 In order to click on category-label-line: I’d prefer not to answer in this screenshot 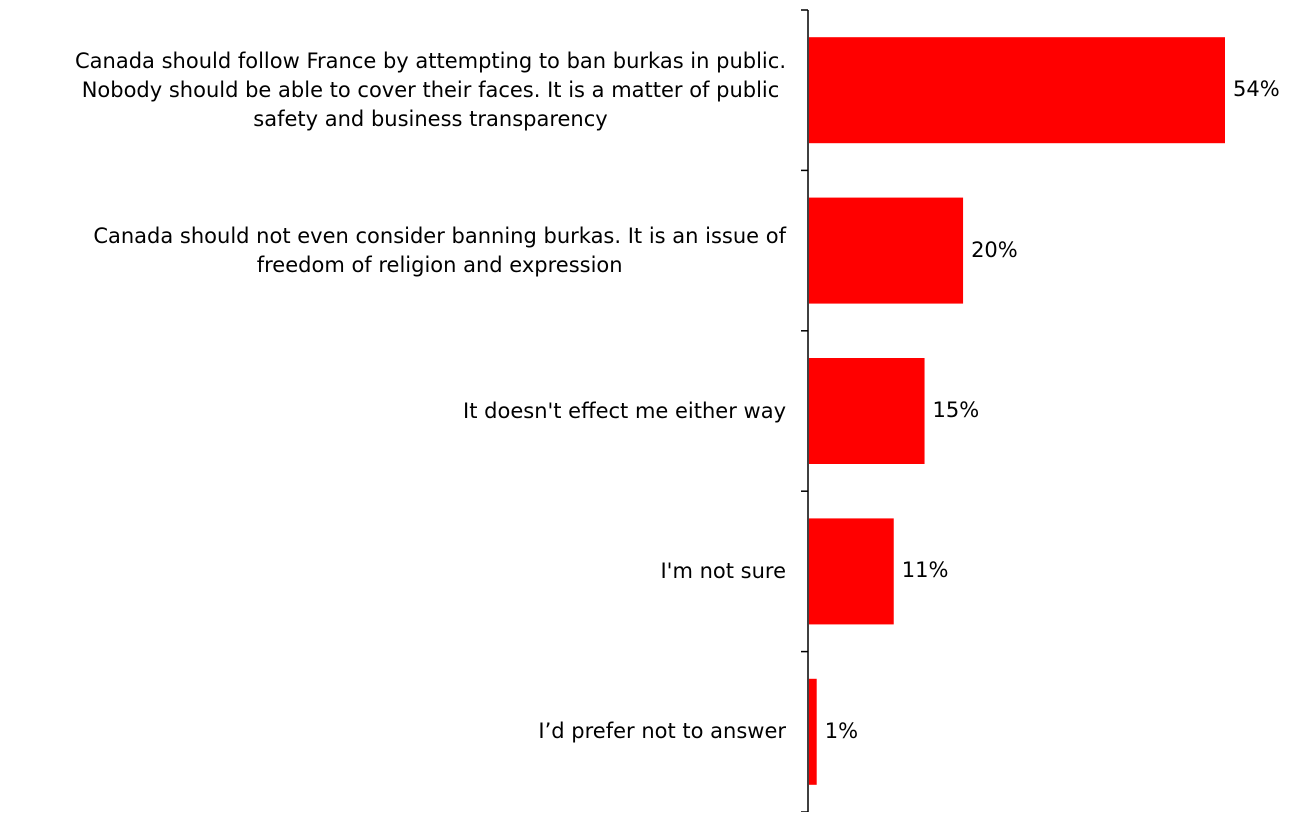, I will do `click(662, 731)`.